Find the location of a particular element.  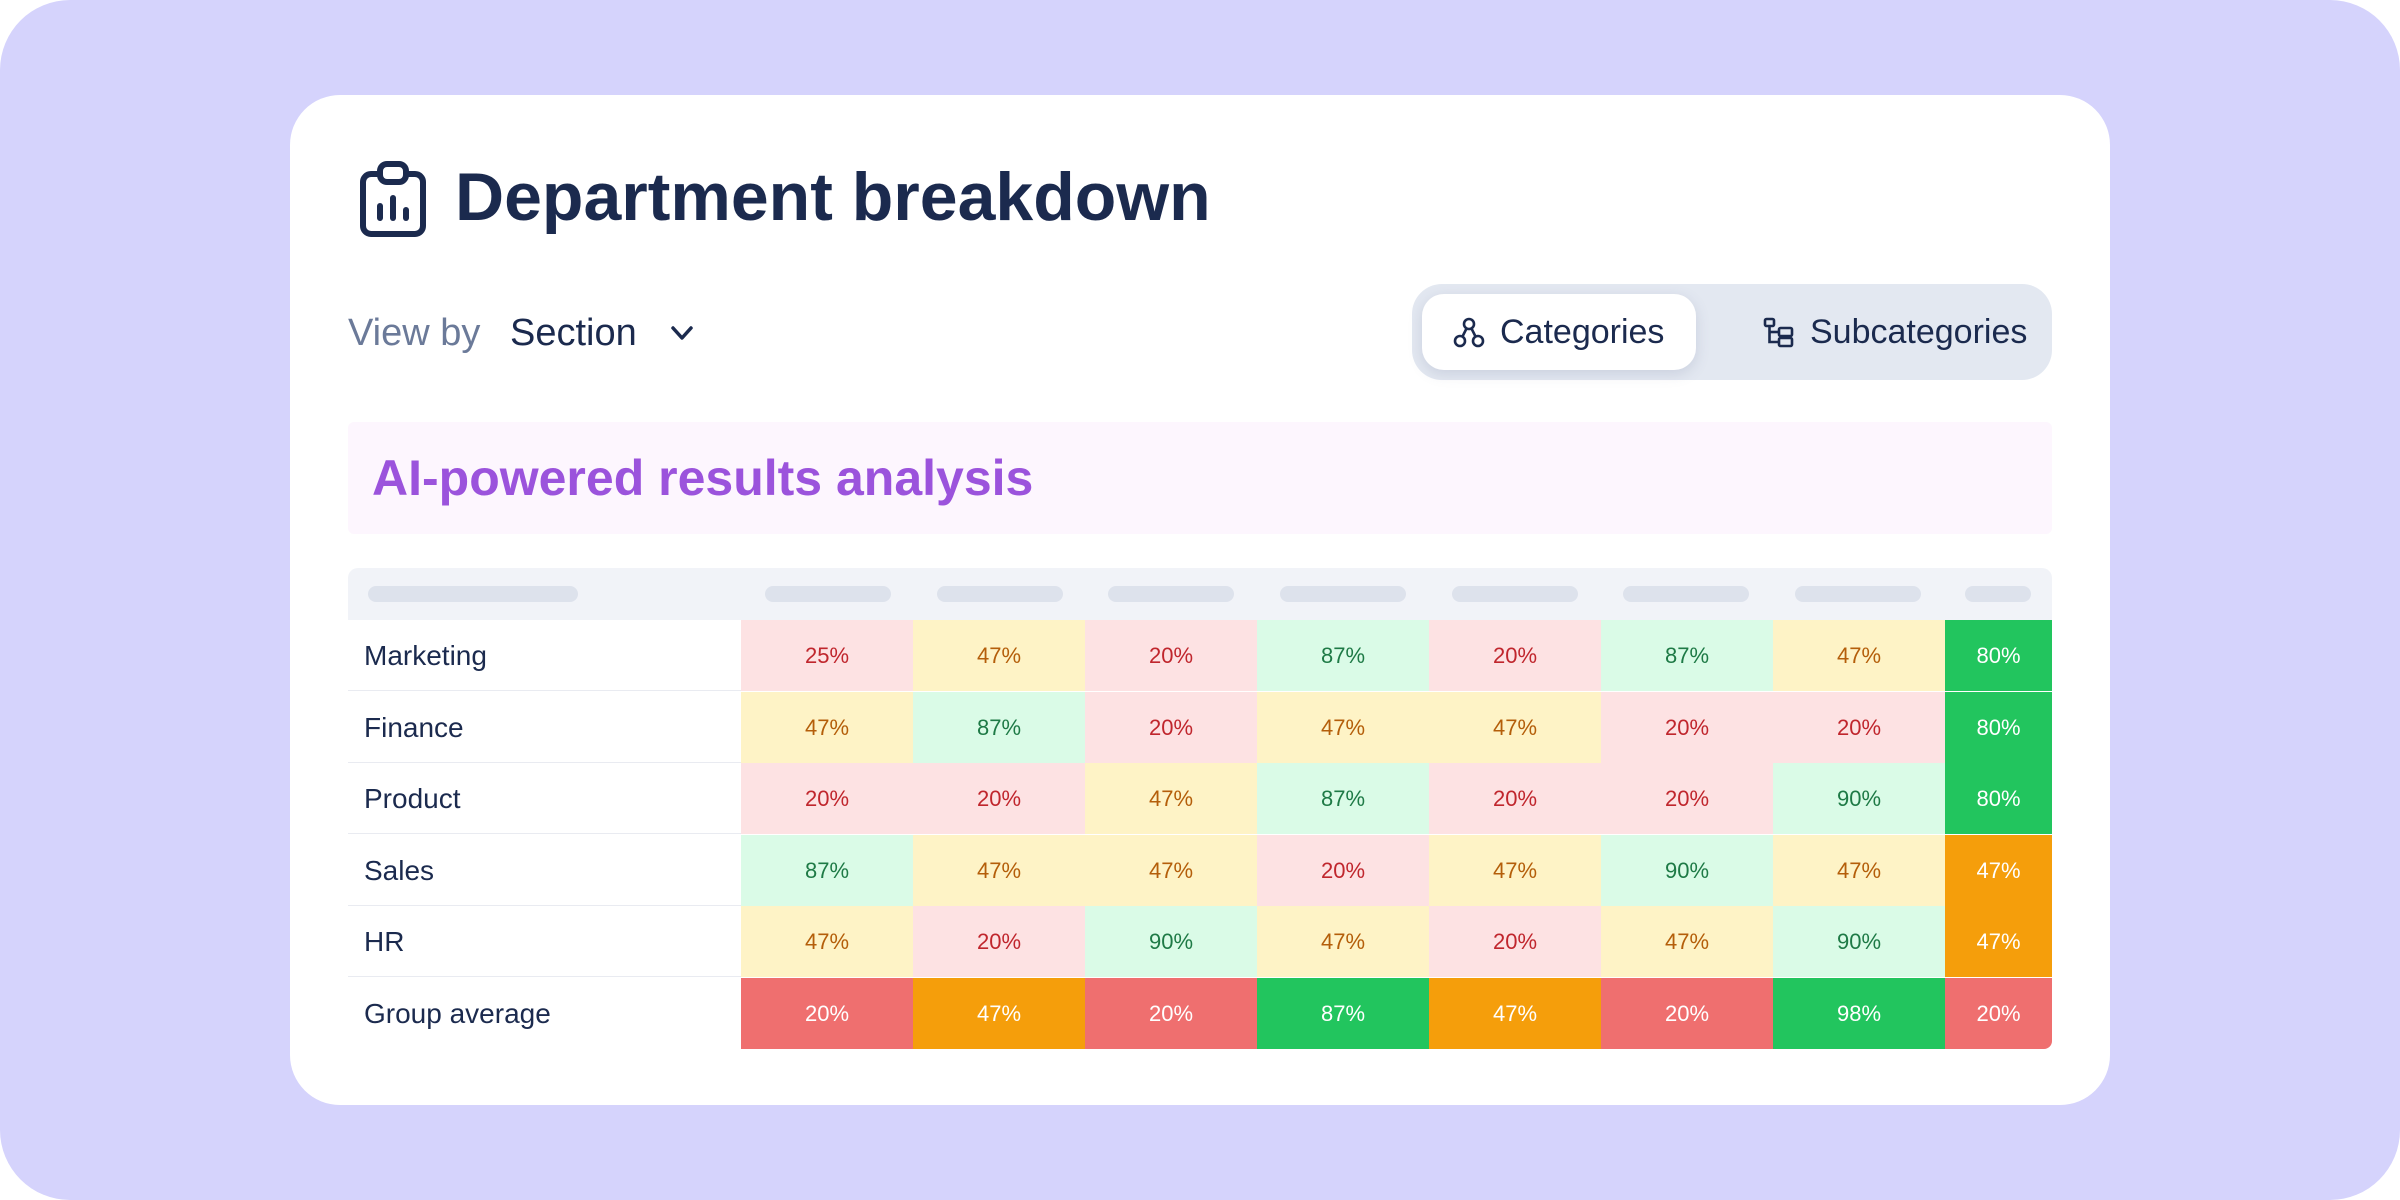

table-row: Product 20% 20% 47% 87% 20% 20% 90% 80% is located at coordinates (1200, 798).